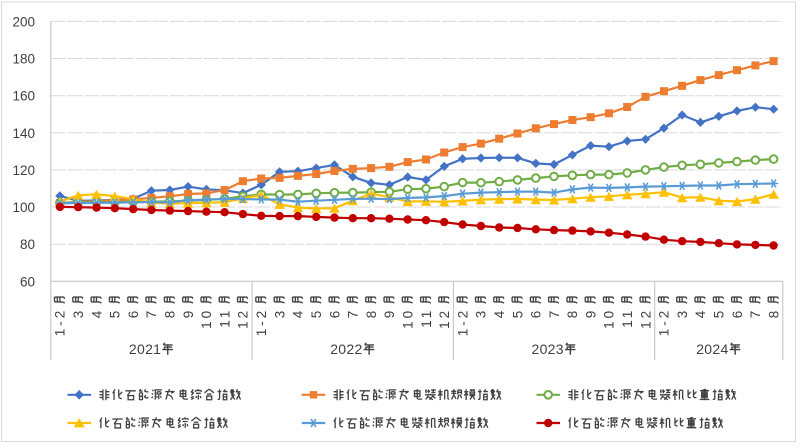 The width and height of the screenshot is (801, 448). I want to click on svg-text: 2024, so click(712, 349).